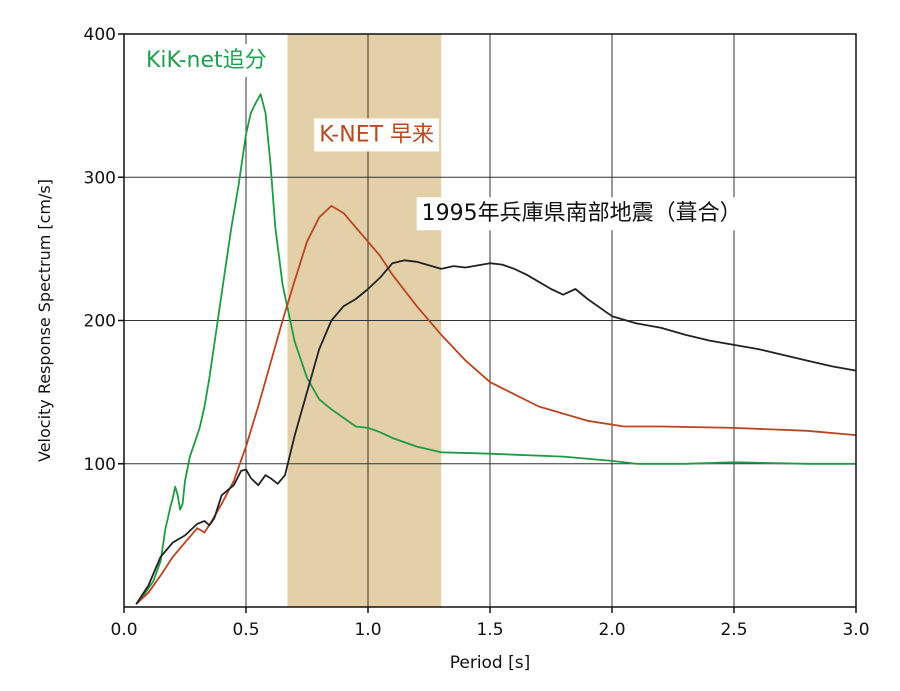 The image size is (900, 691). Describe the element at coordinates (100, 465) in the screenshot. I see `y-tick-label: 100` at that location.